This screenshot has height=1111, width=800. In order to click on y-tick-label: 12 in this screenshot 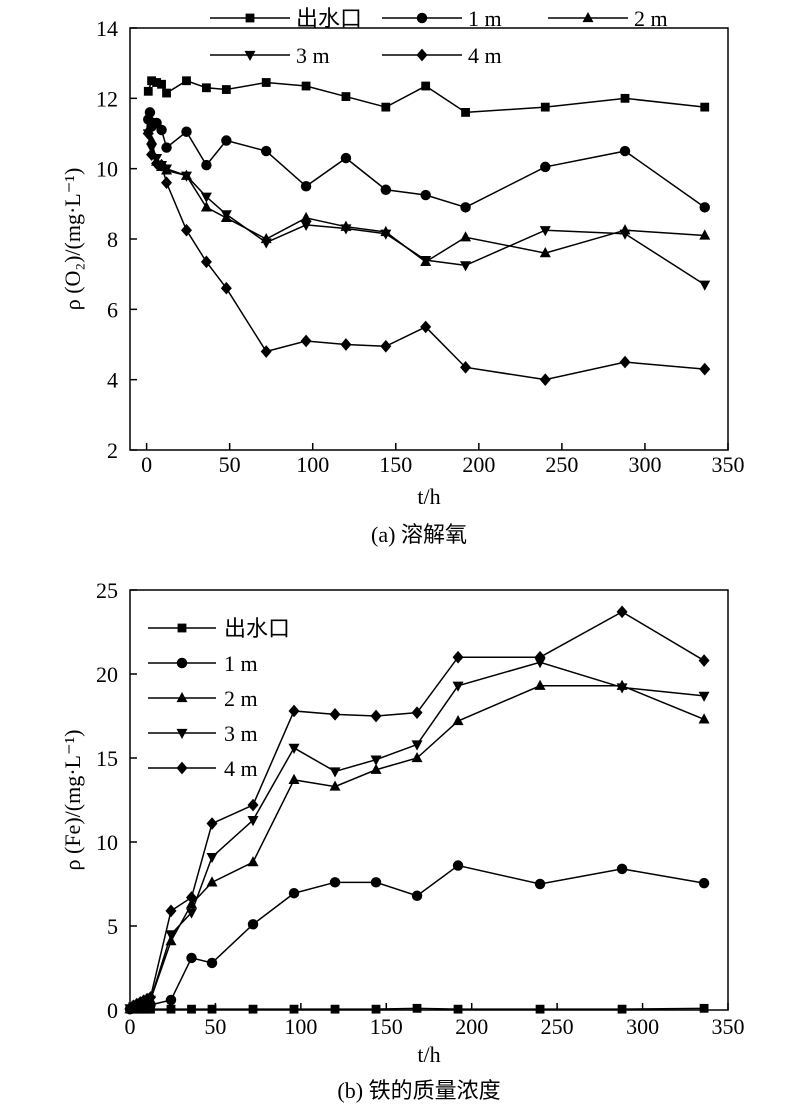, I will do `click(107, 98)`.